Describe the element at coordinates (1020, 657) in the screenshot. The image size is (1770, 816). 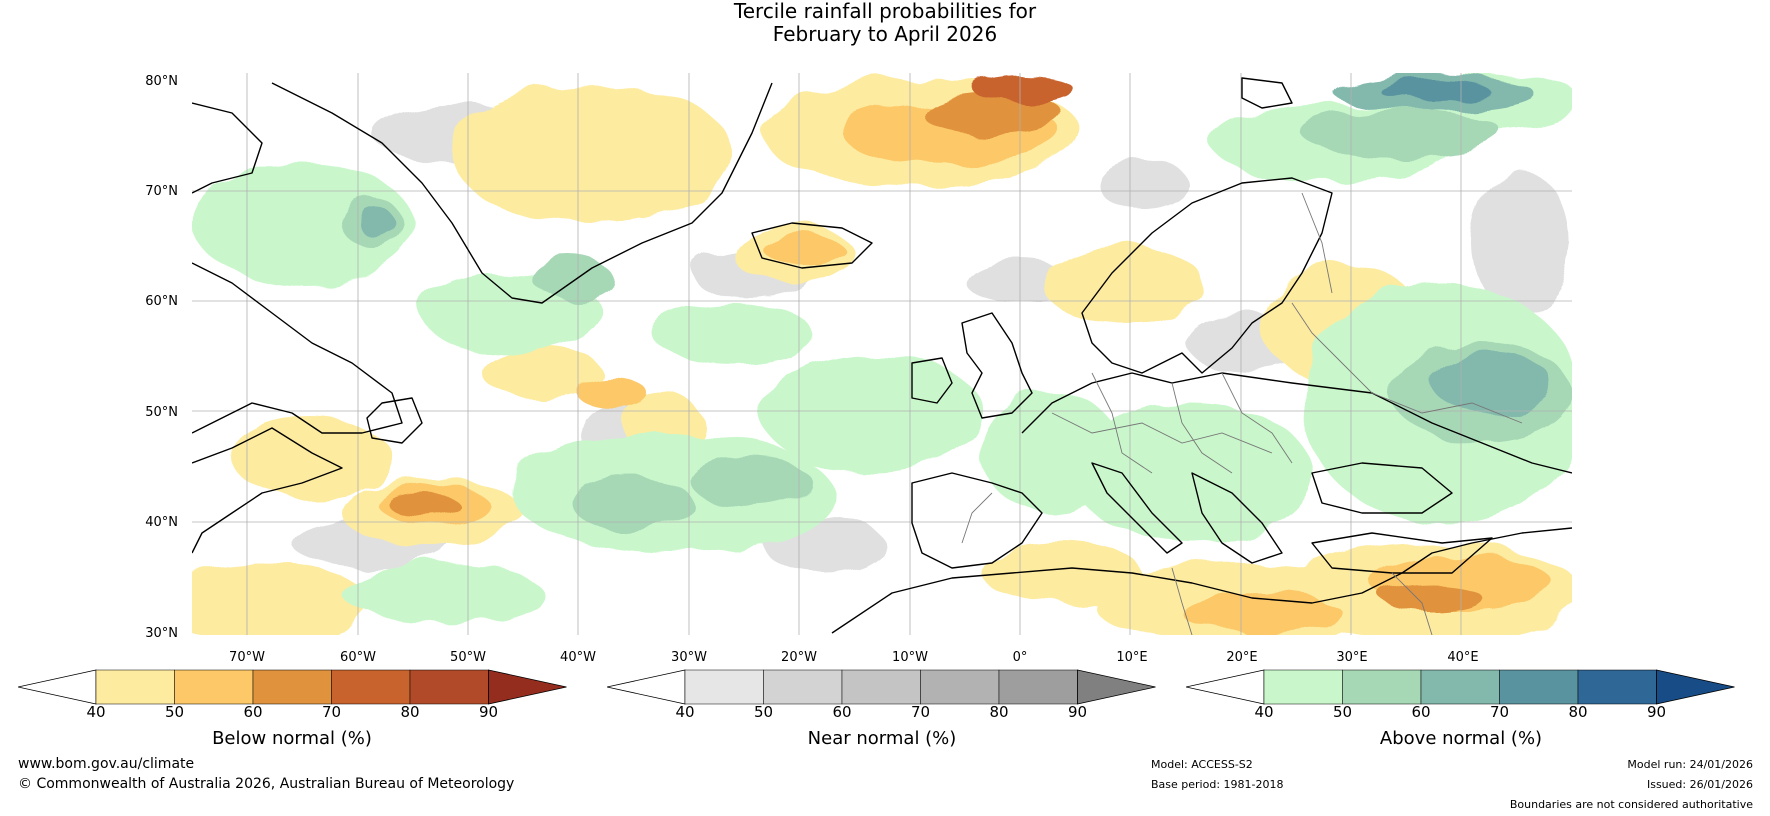
I see `lon-label: 0°` at that location.